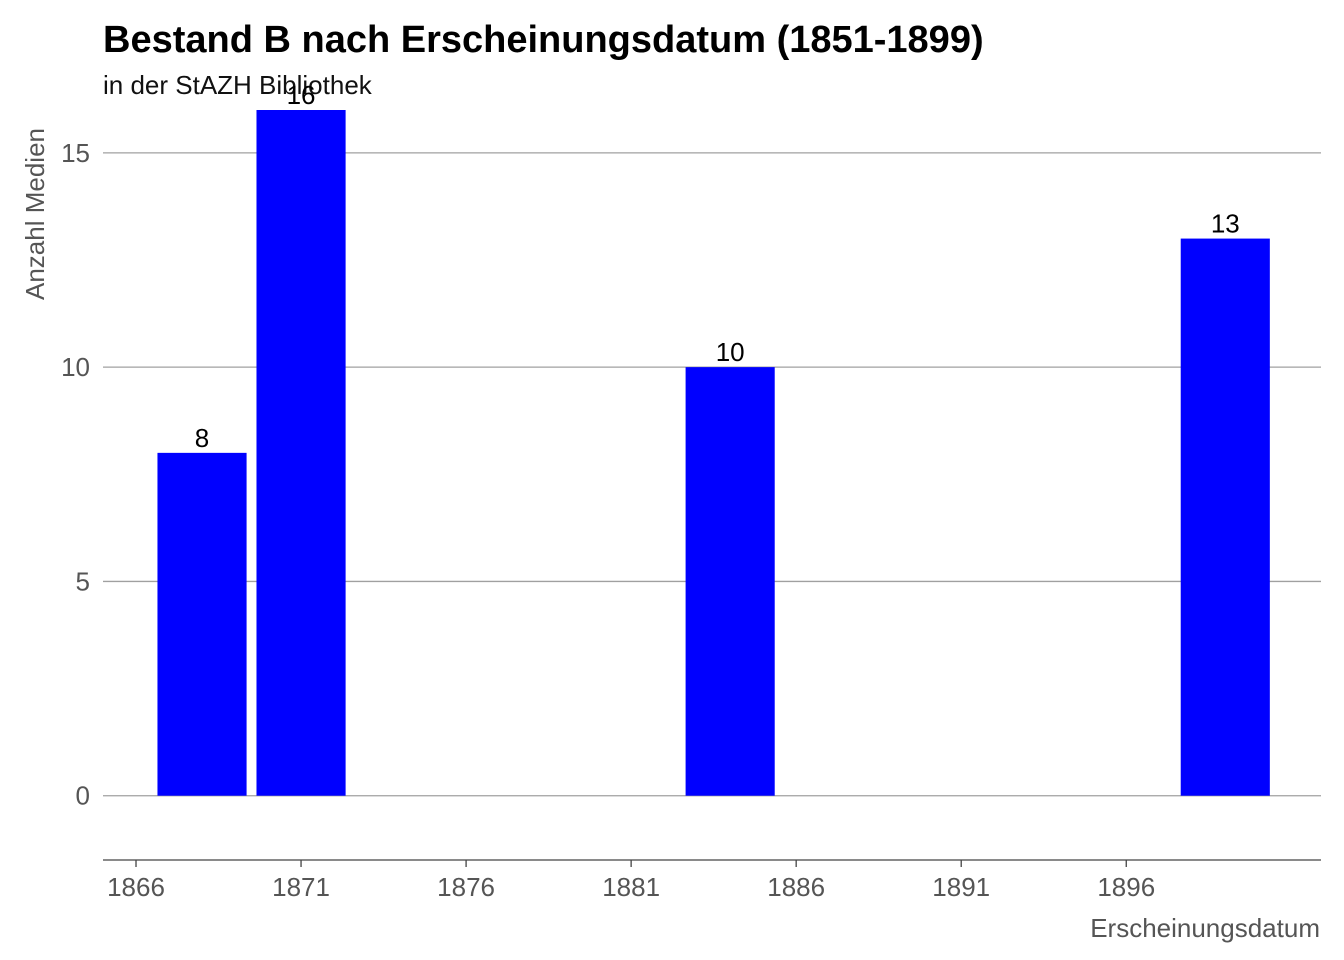 The image size is (1344, 960). What do you see at coordinates (466, 887) in the screenshot?
I see `x-tick-label: 1876` at bounding box center [466, 887].